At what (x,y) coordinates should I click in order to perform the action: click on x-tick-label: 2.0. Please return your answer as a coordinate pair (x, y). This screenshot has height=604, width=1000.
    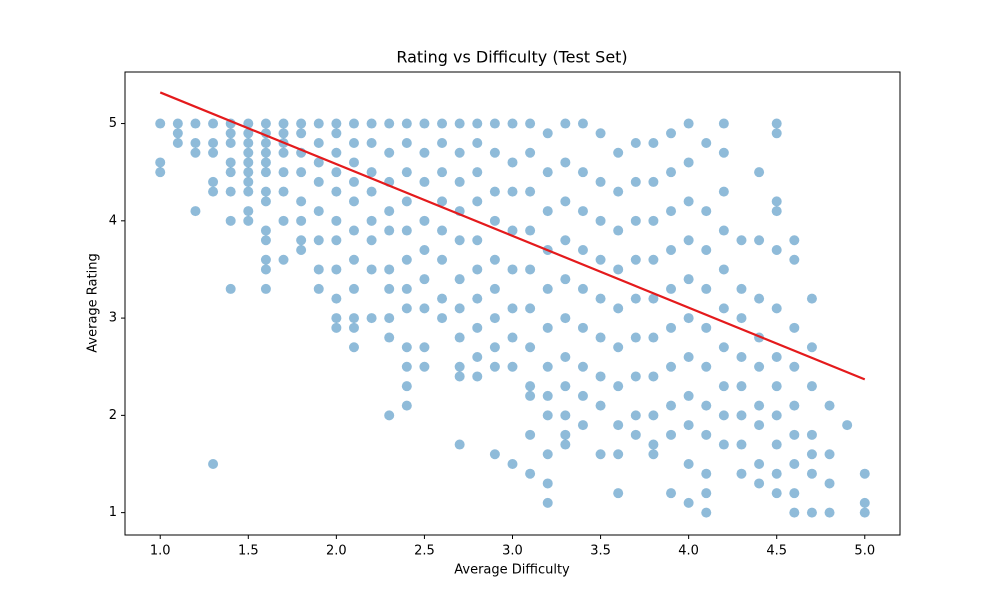
    Looking at the image, I should click on (336, 551).